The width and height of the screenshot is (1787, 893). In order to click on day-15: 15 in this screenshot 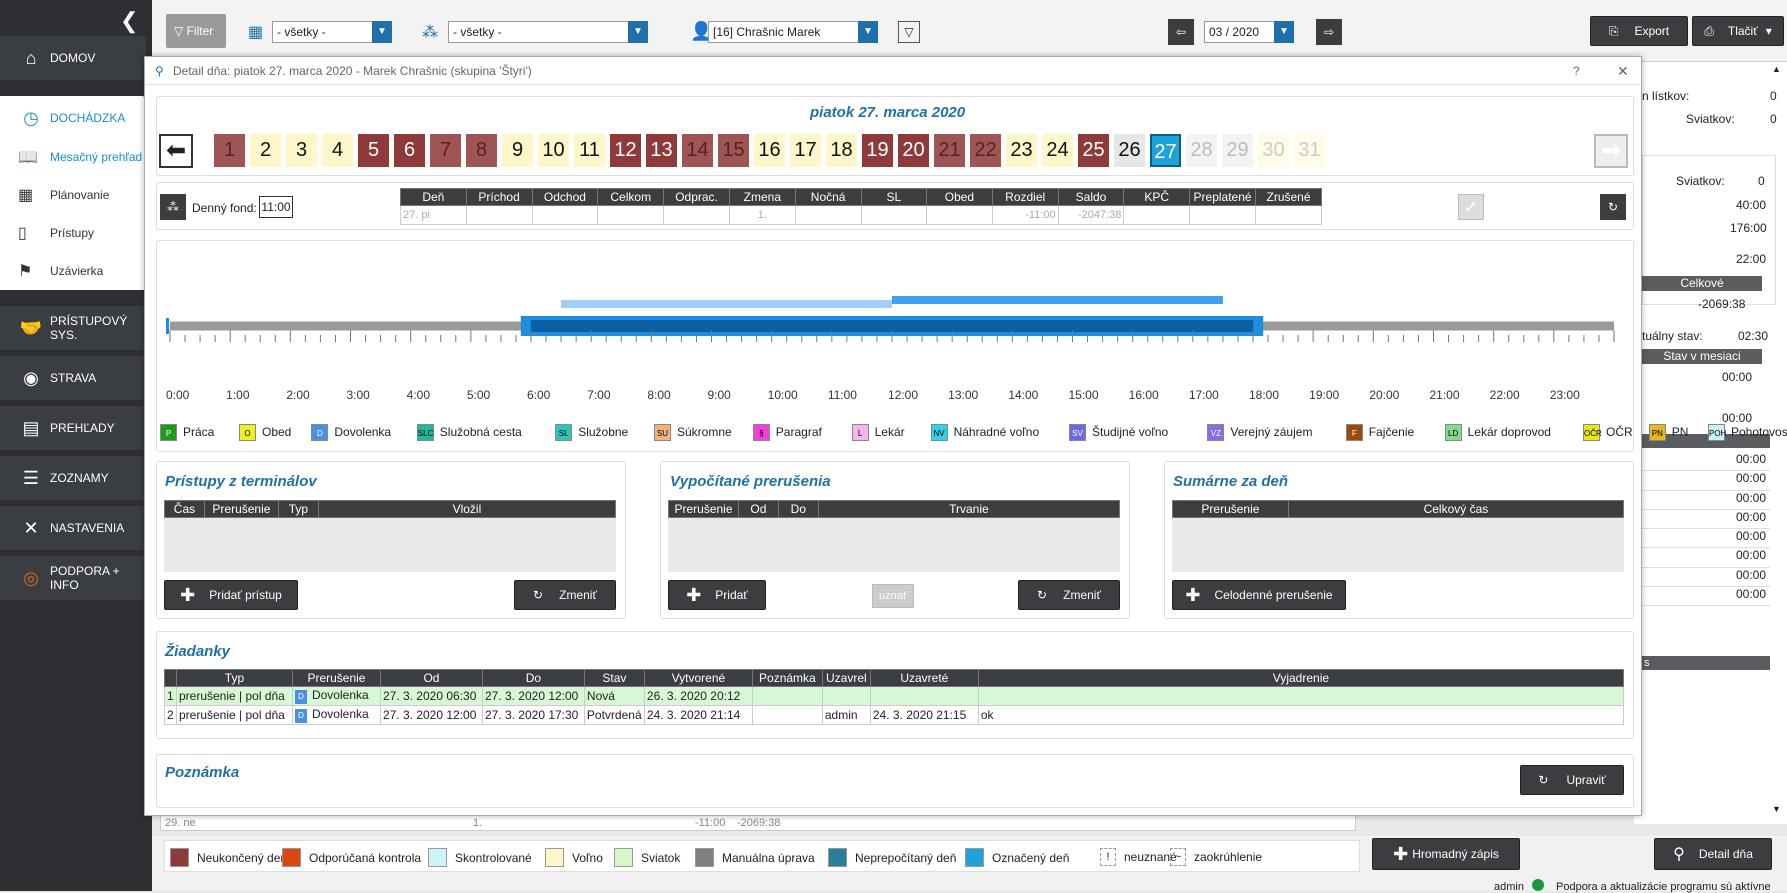, I will do `click(733, 150)`.